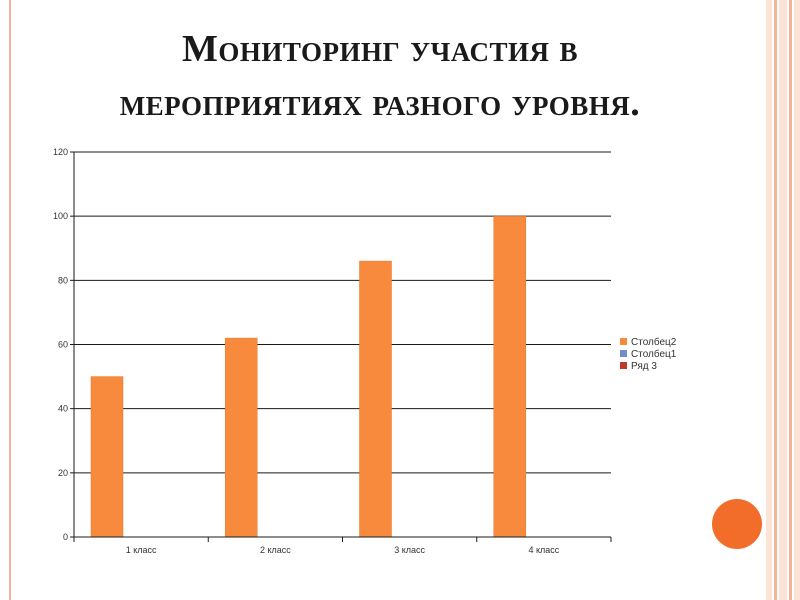 This screenshot has width=800, height=600. What do you see at coordinates (342, 546) in the screenshot?
I see `x-axis-ticks: 1 класс 2 класс 3 класс 4 класс` at bounding box center [342, 546].